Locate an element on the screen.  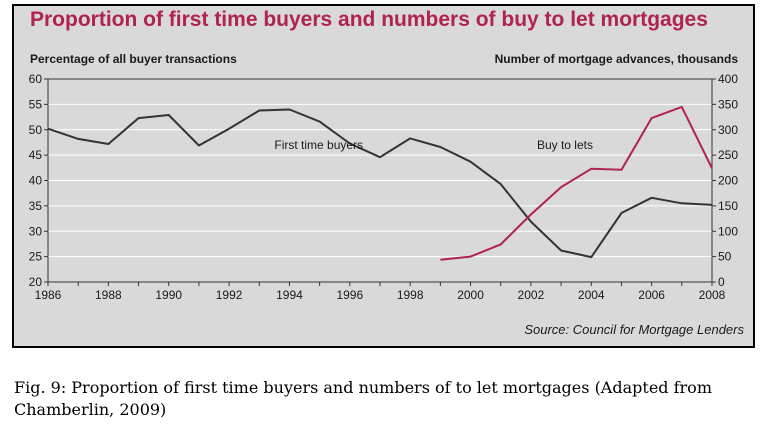
left-tick-label: 40 is located at coordinates (36, 181).